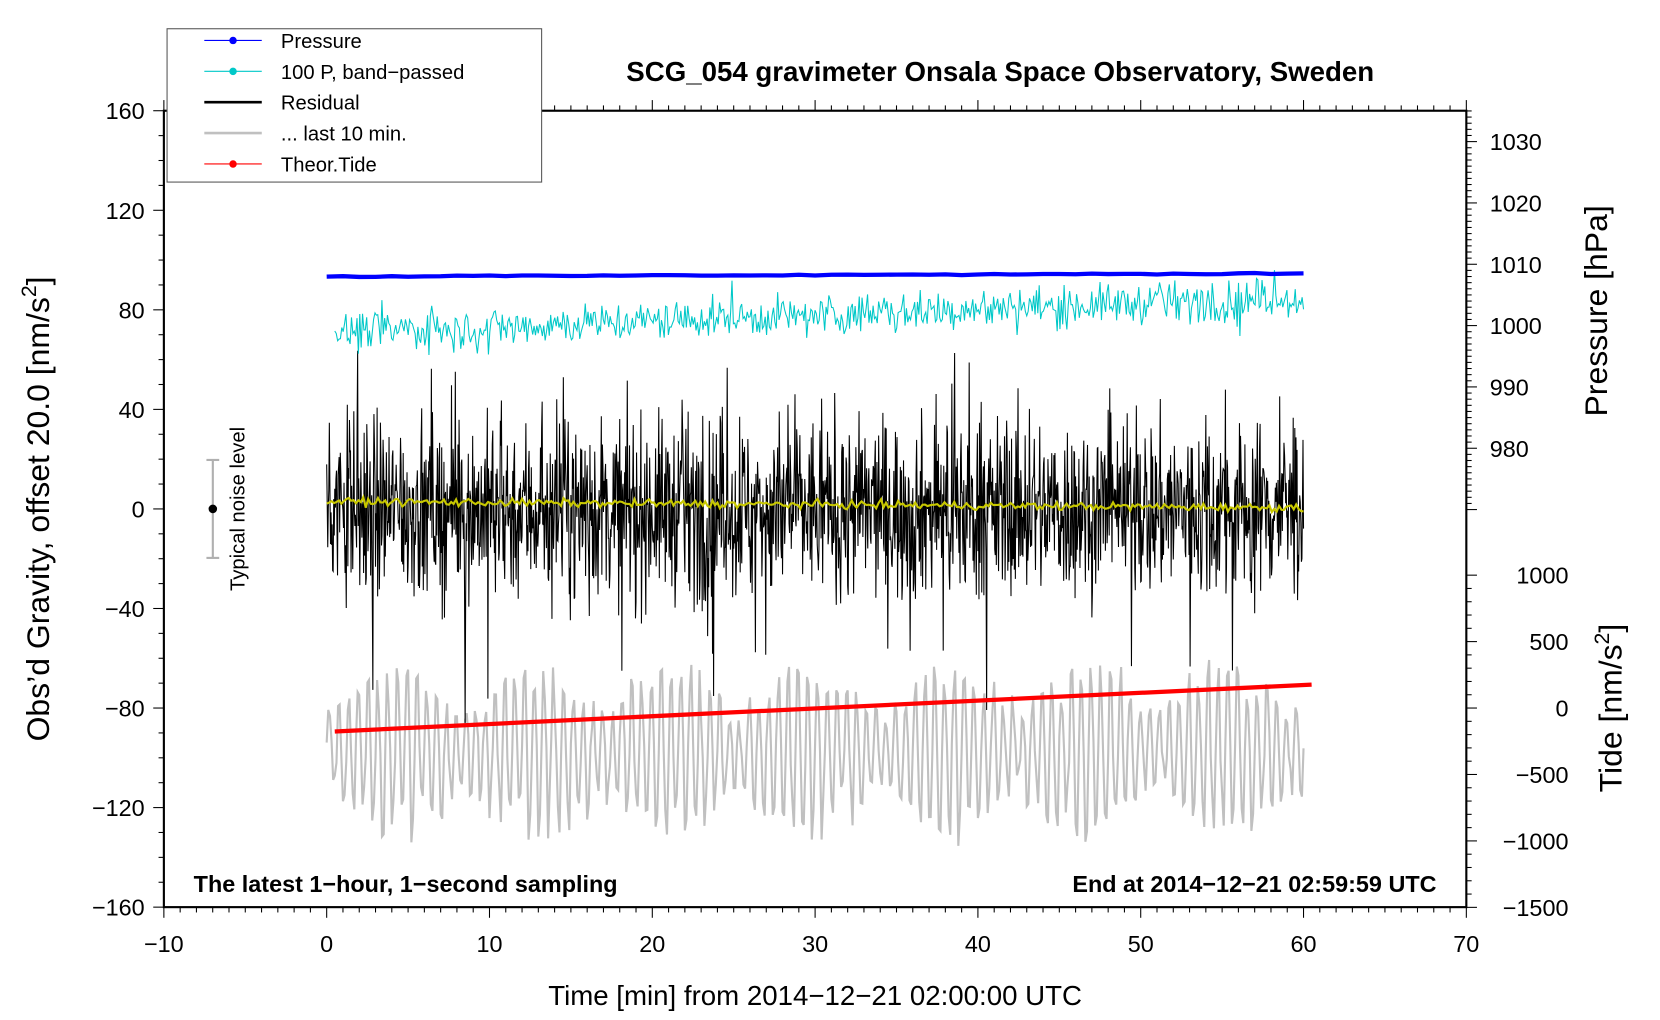 This screenshot has height=1020, width=1660. I want to click on noise-level-indicator: Typical noise level, so click(228, 509).